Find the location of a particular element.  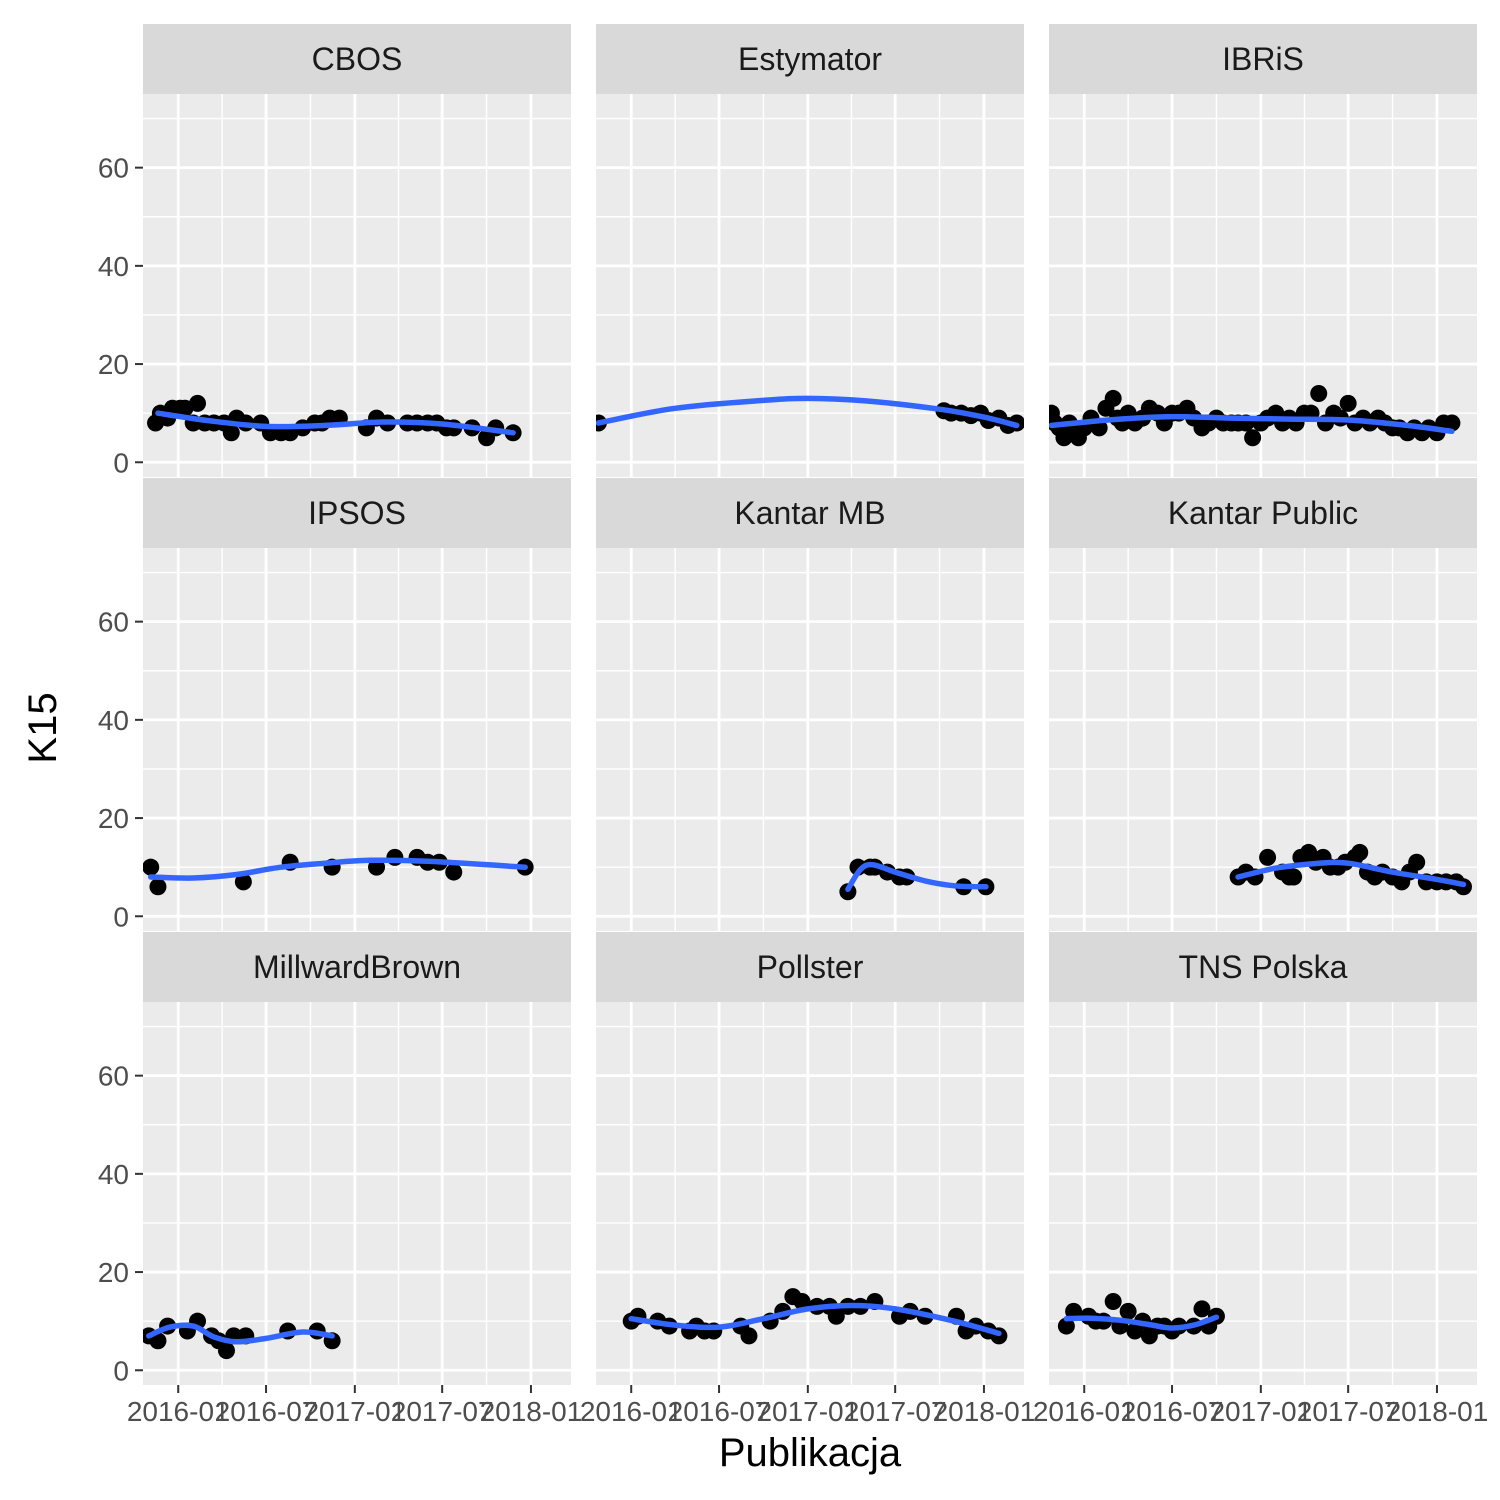

facet-millwardbrown: MillwardBrown is located at coordinates (357, 1158).